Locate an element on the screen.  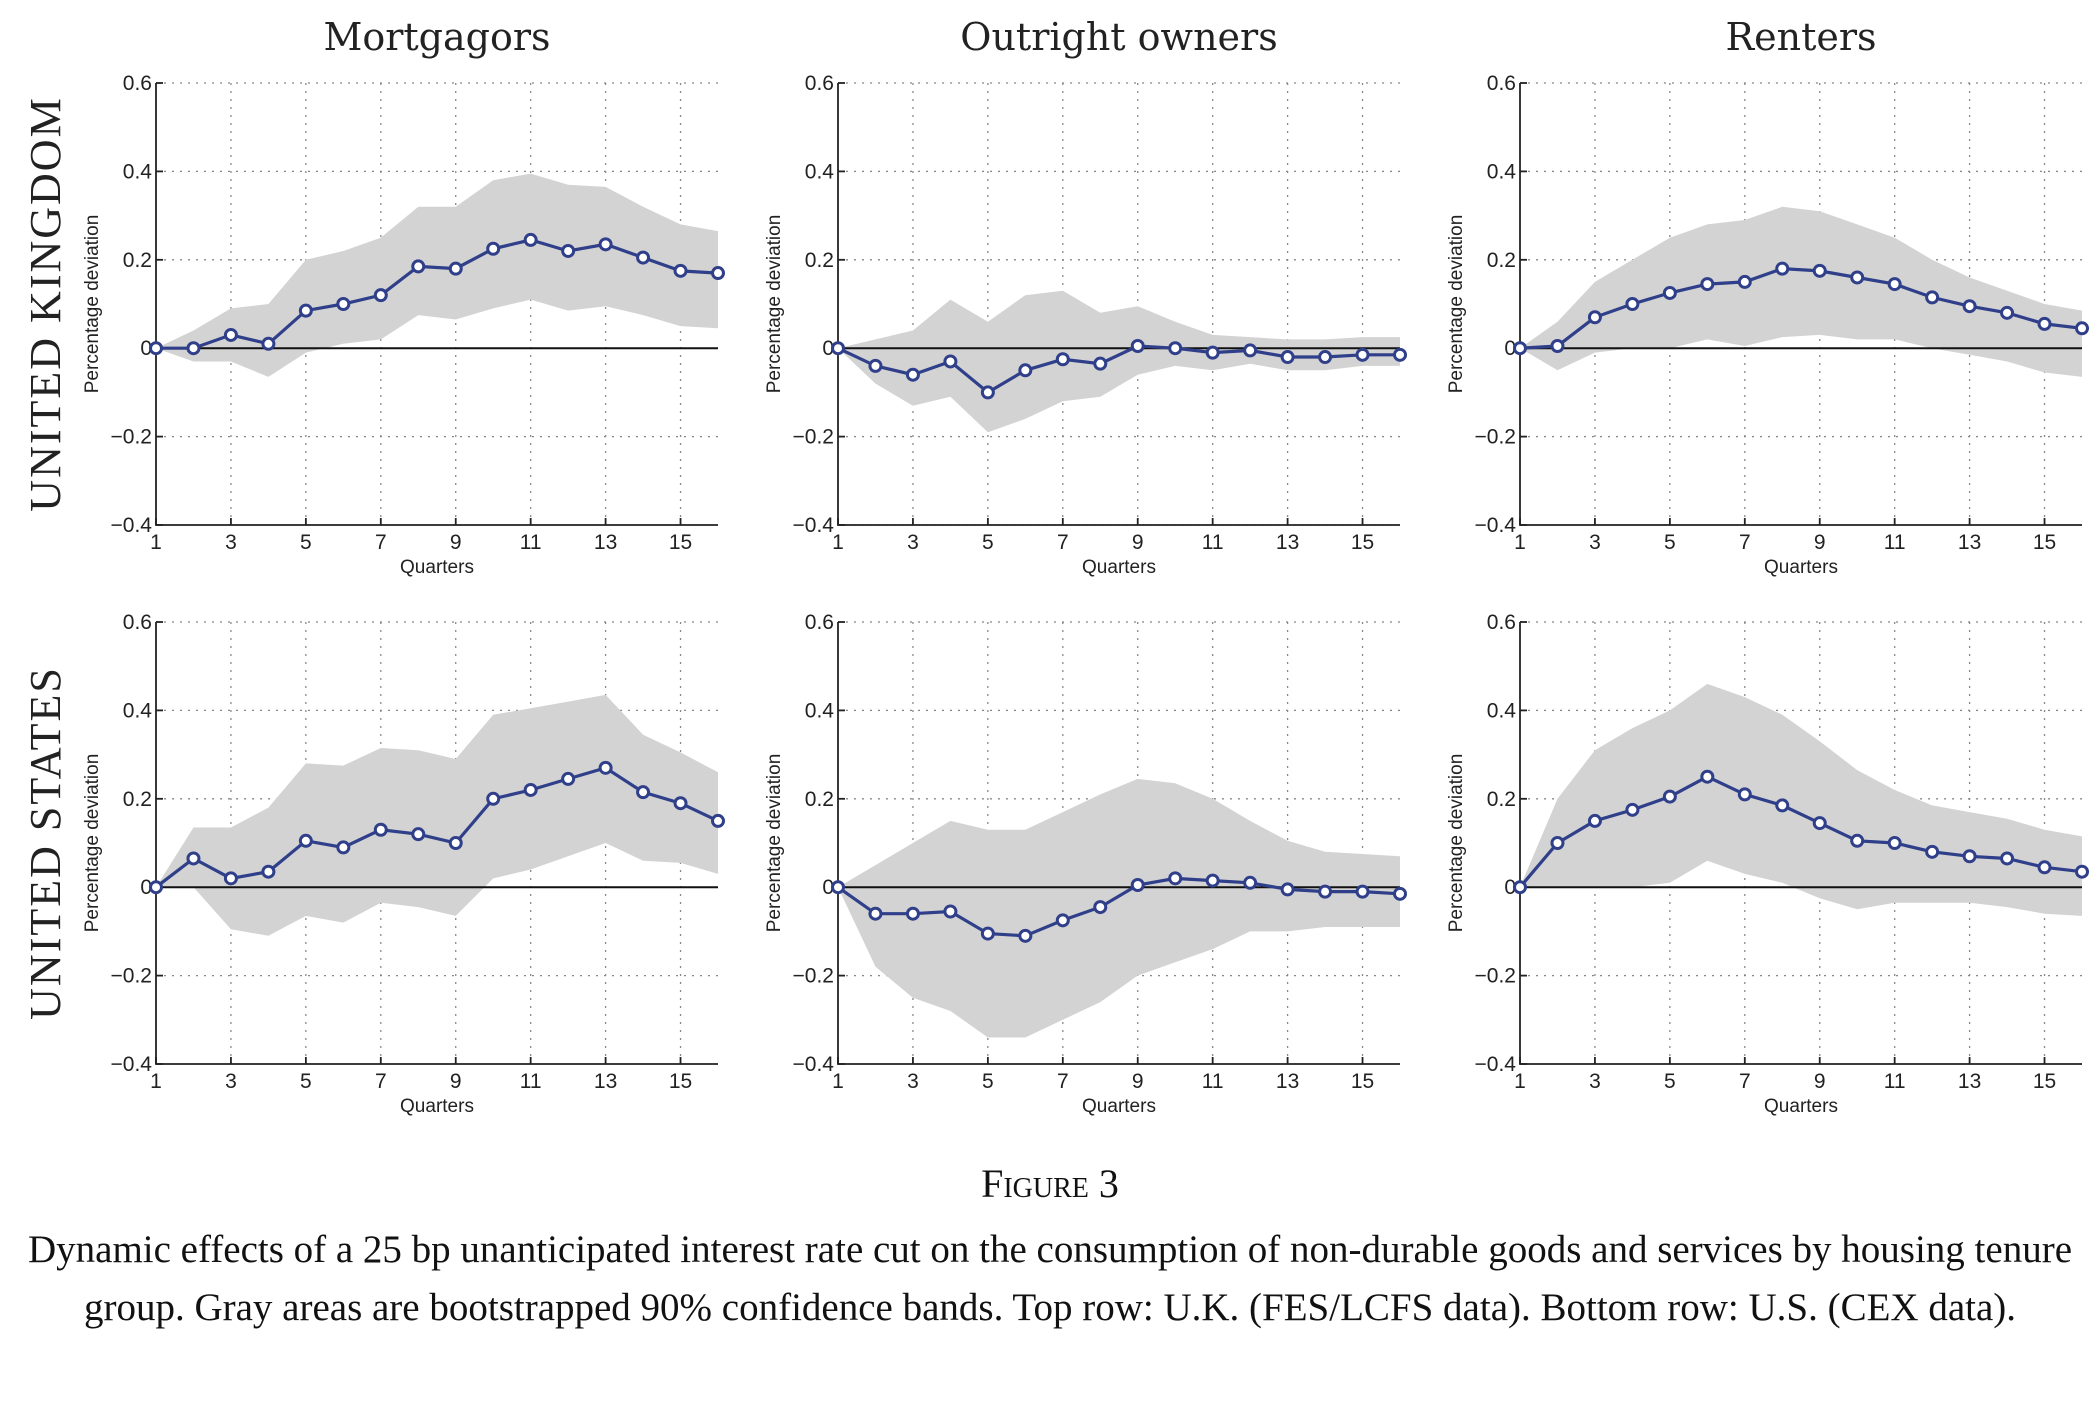
y-tick-label: 0 is located at coordinates (1510, 887).